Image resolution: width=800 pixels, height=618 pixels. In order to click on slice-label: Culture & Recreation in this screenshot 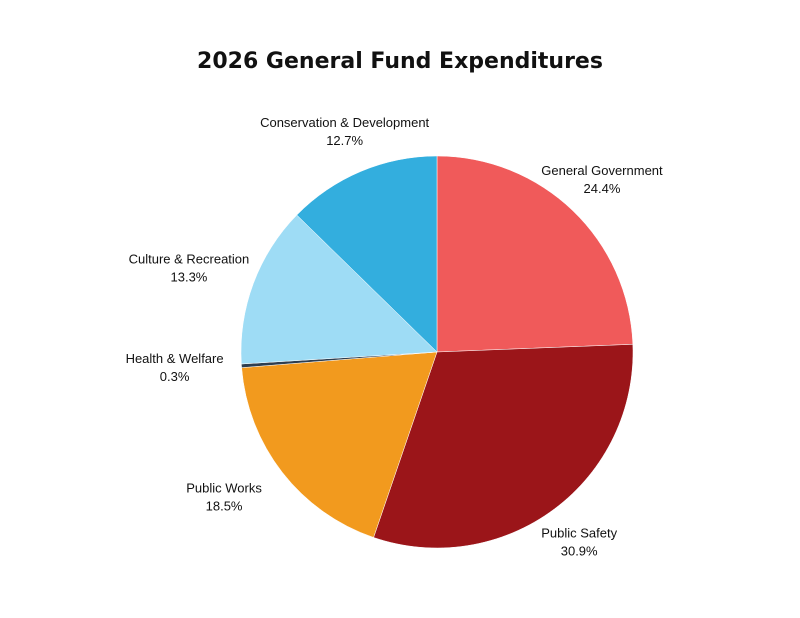, I will do `click(189, 258)`.